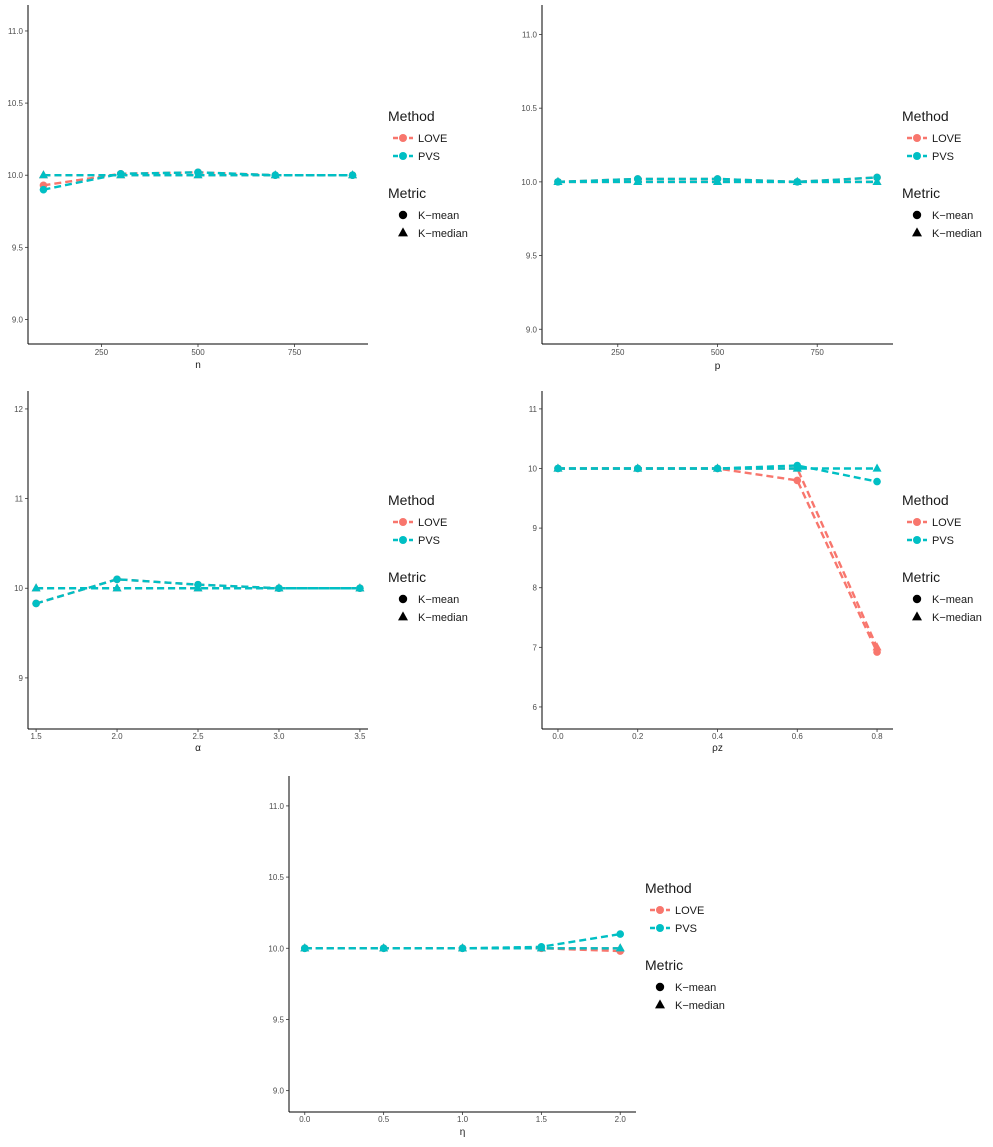  What do you see at coordinates (295, 352) in the screenshot?
I see `x-tick-label: 750` at bounding box center [295, 352].